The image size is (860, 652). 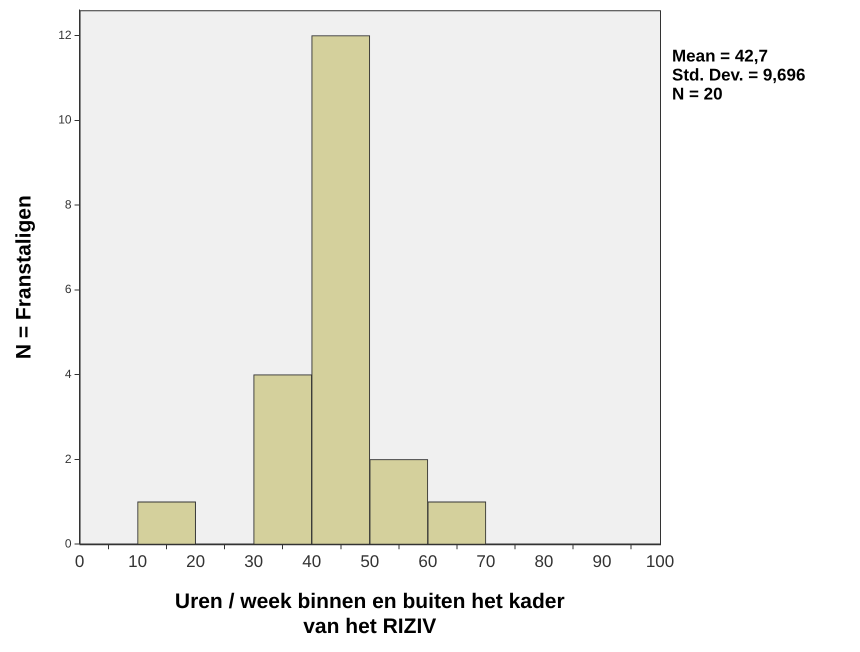 I want to click on y-tick-label: 8, so click(x=68, y=204).